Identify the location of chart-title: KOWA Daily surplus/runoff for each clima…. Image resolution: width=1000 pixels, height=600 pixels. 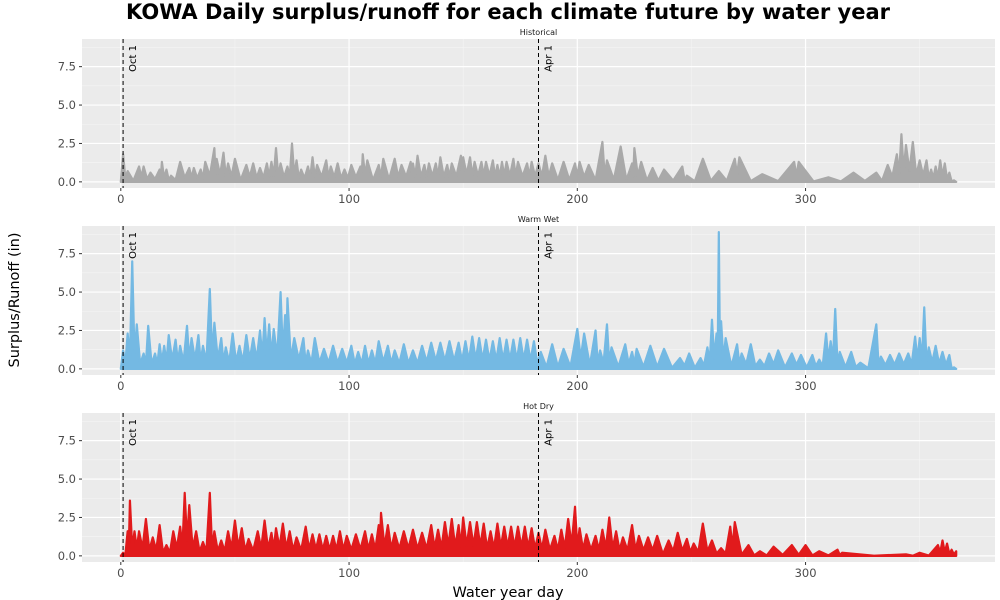
(508, 12).